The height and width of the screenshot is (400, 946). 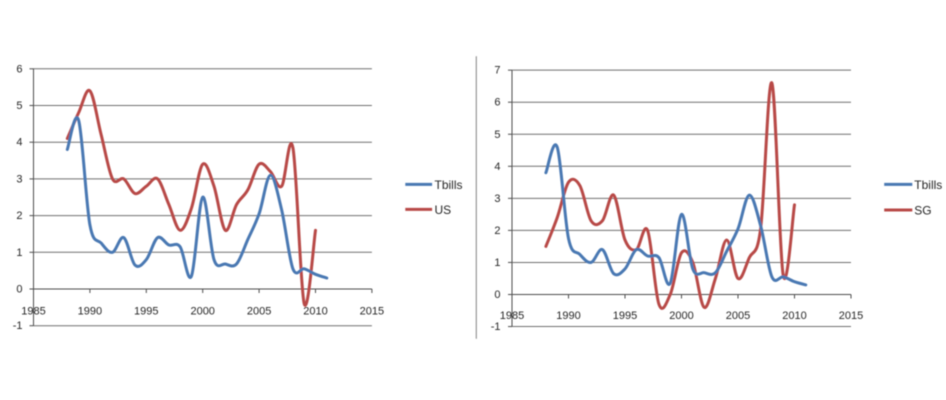 What do you see at coordinates (443, 210) in the screenshot?
I see `svg-text: US` at bounding box center [443, 210].